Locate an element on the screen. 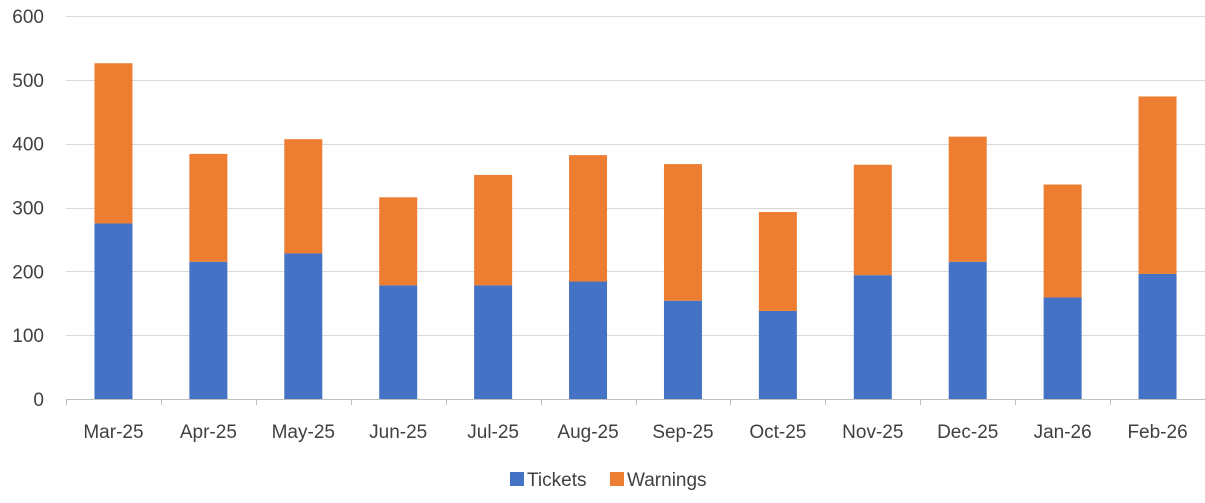  legend-label-warnings: Warnings is located at coordinates (667, 480).